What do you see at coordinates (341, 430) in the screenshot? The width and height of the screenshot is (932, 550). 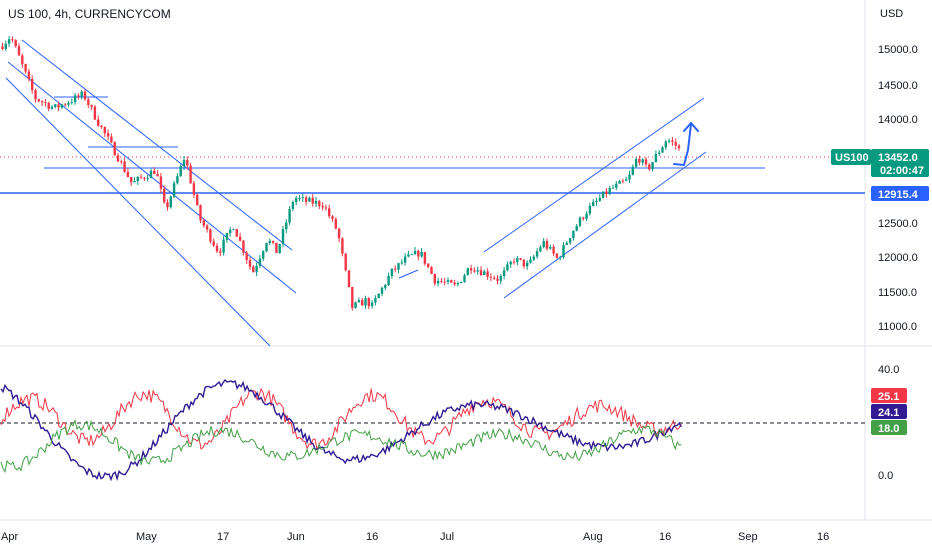 I see `oscillator-lines` at bounding box center [341, 430].